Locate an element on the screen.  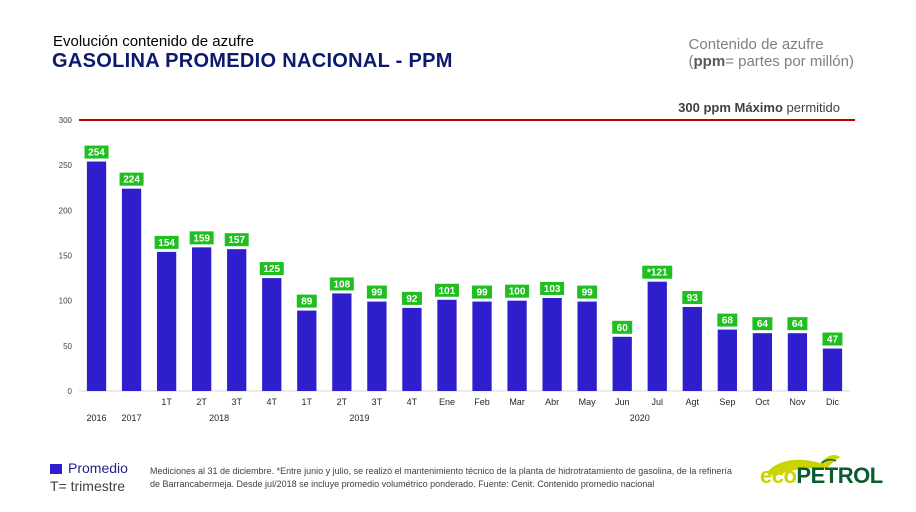
data-label: 100 is located at coordinates (517, 292).